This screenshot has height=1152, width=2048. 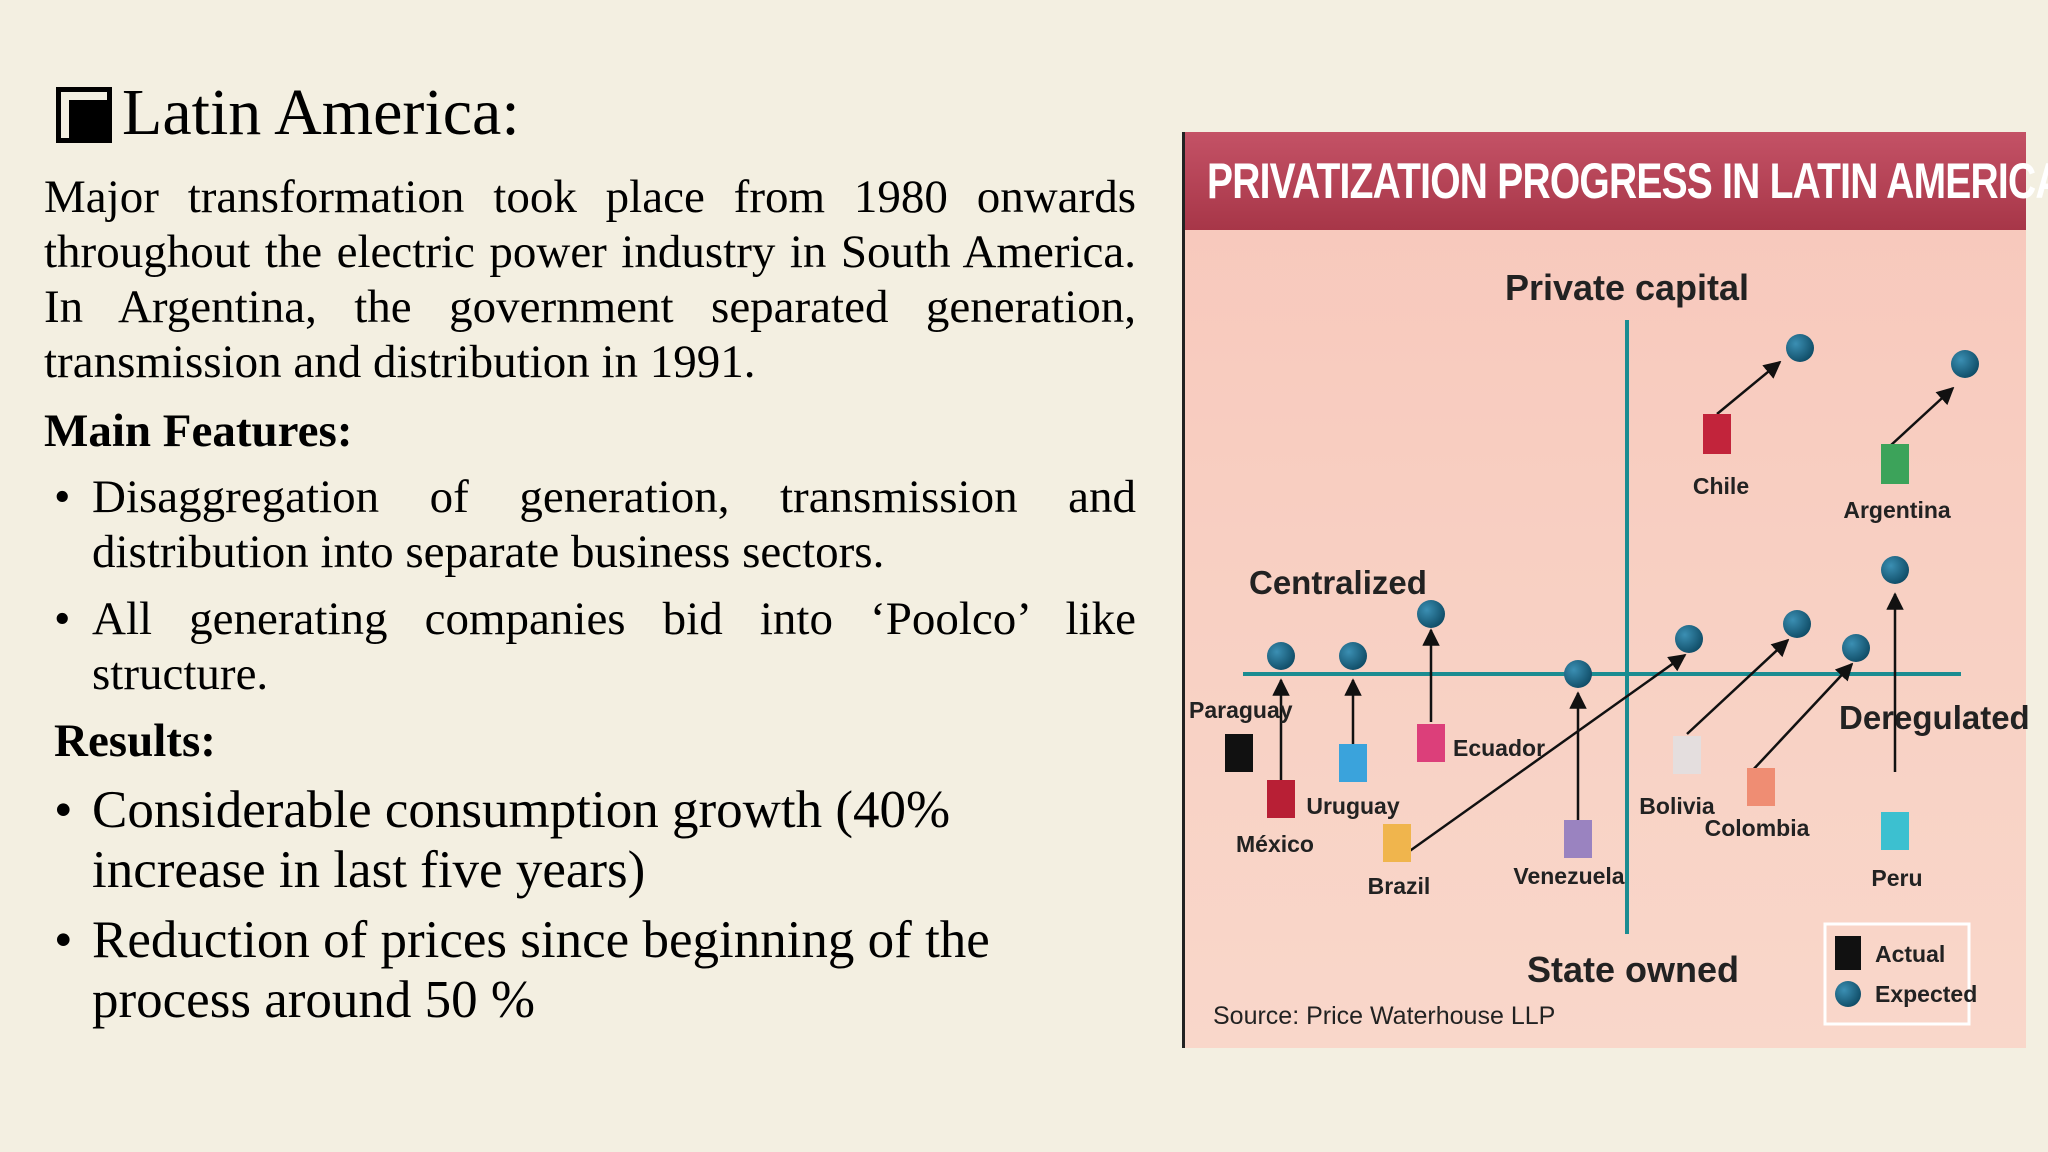 I want to click on axis-top-label: Private capital, so click(x=1627, y=287).